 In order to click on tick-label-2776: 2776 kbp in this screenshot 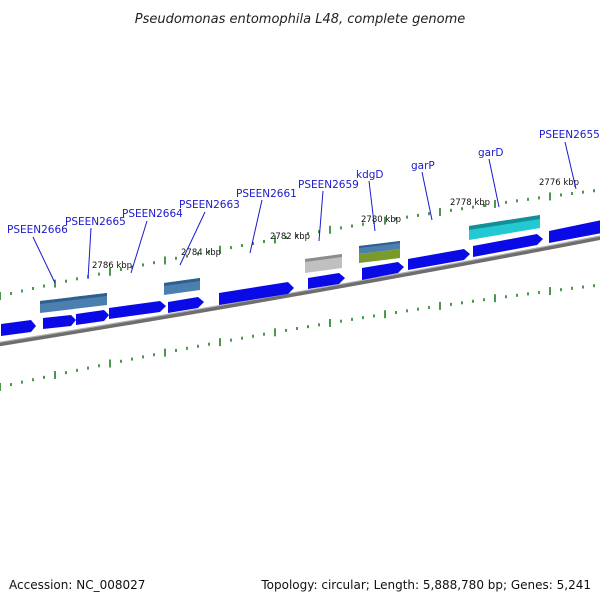, I will do `click(559, 183)`.